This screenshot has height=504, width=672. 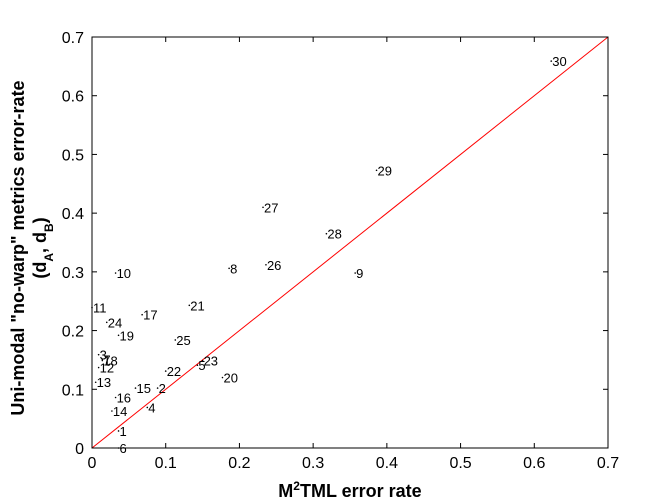 I want to click on data-point-label: 20, so click(x=230, y=378).